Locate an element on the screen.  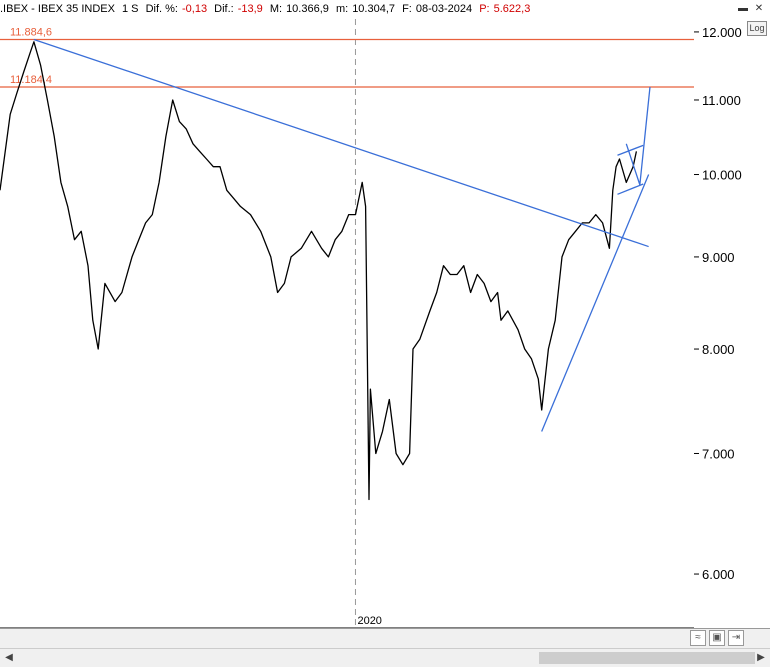
minimize-icon: ▬ is located at coordinates (743, 8).